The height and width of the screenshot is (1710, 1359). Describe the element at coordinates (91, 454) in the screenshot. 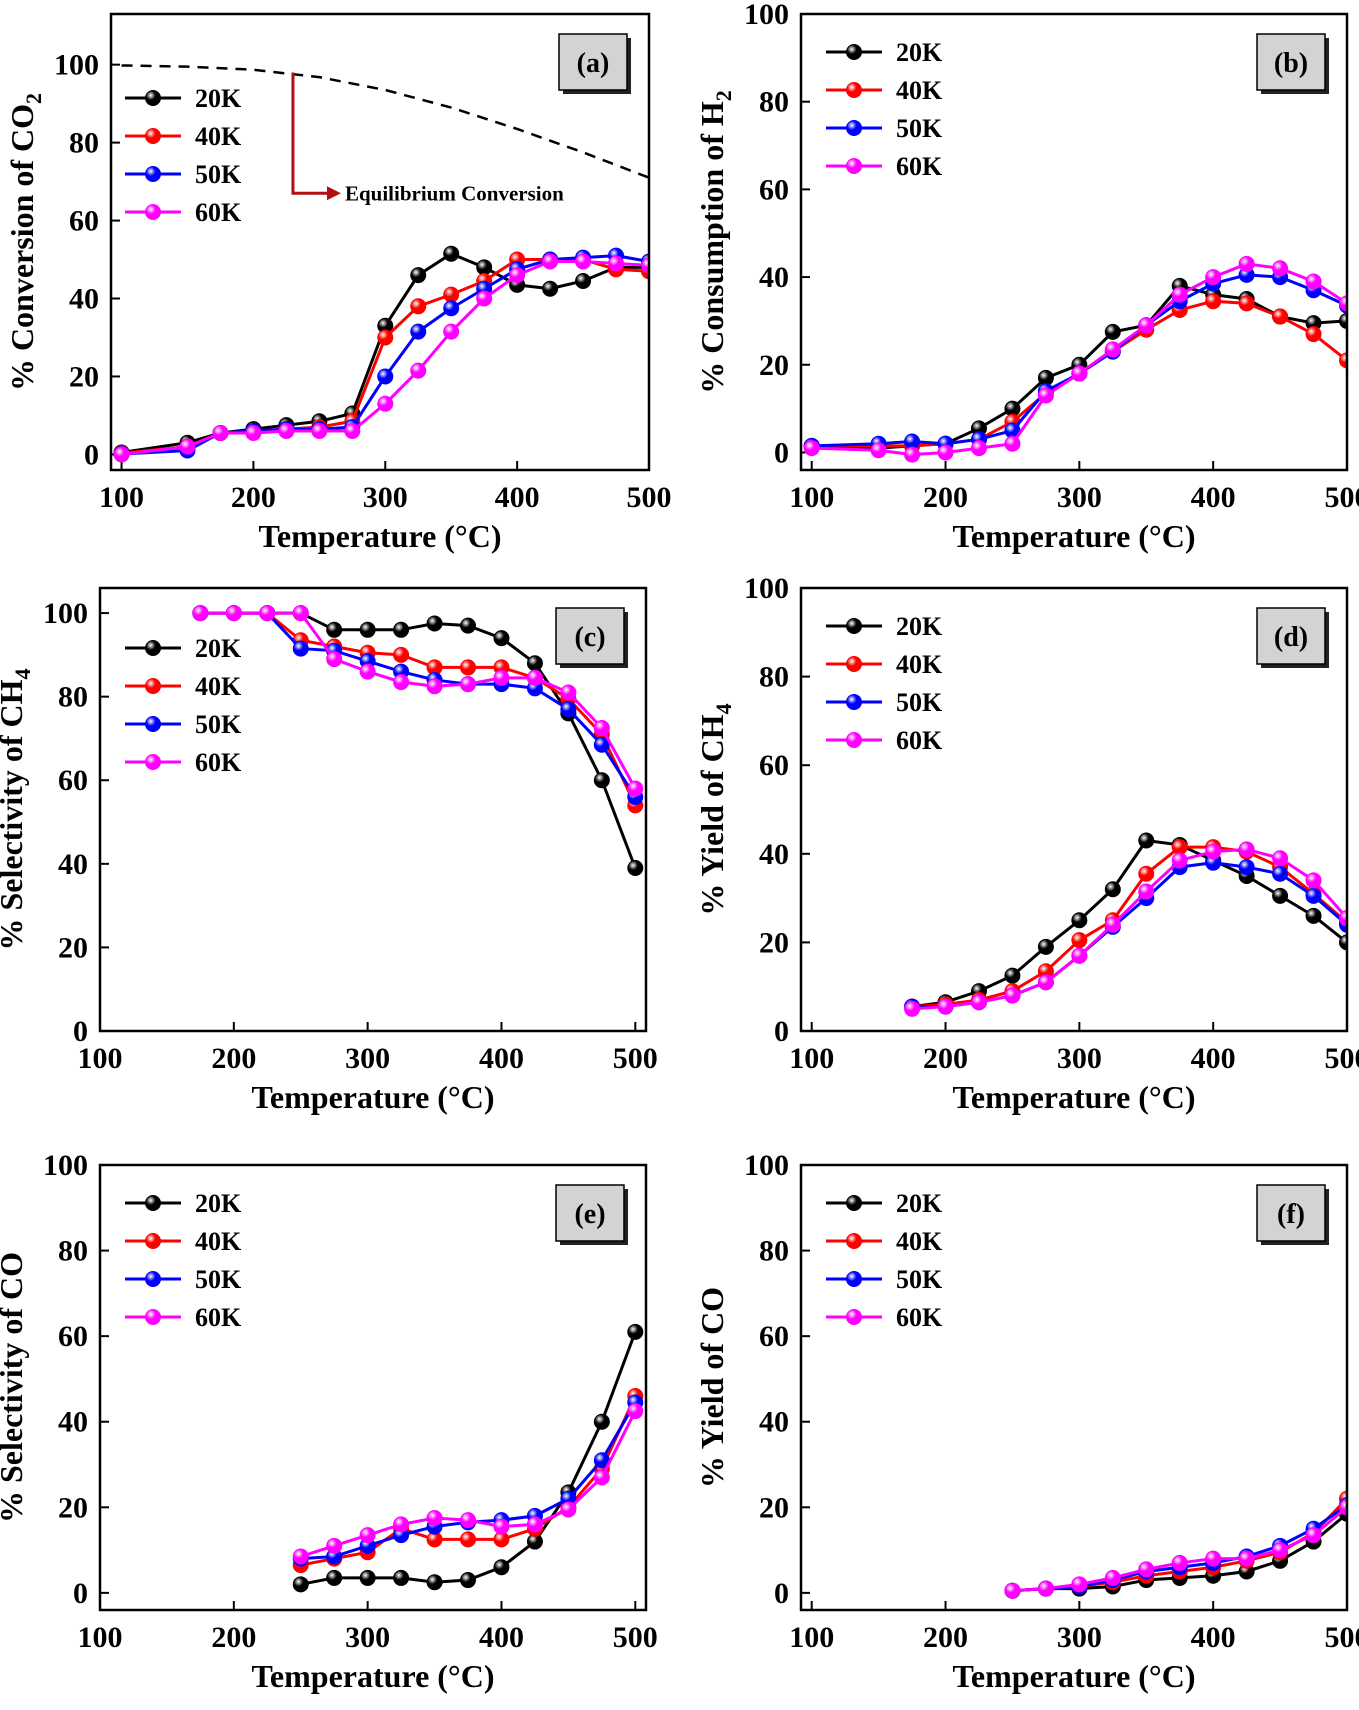

I see `y-tick-label: 0` at that location.